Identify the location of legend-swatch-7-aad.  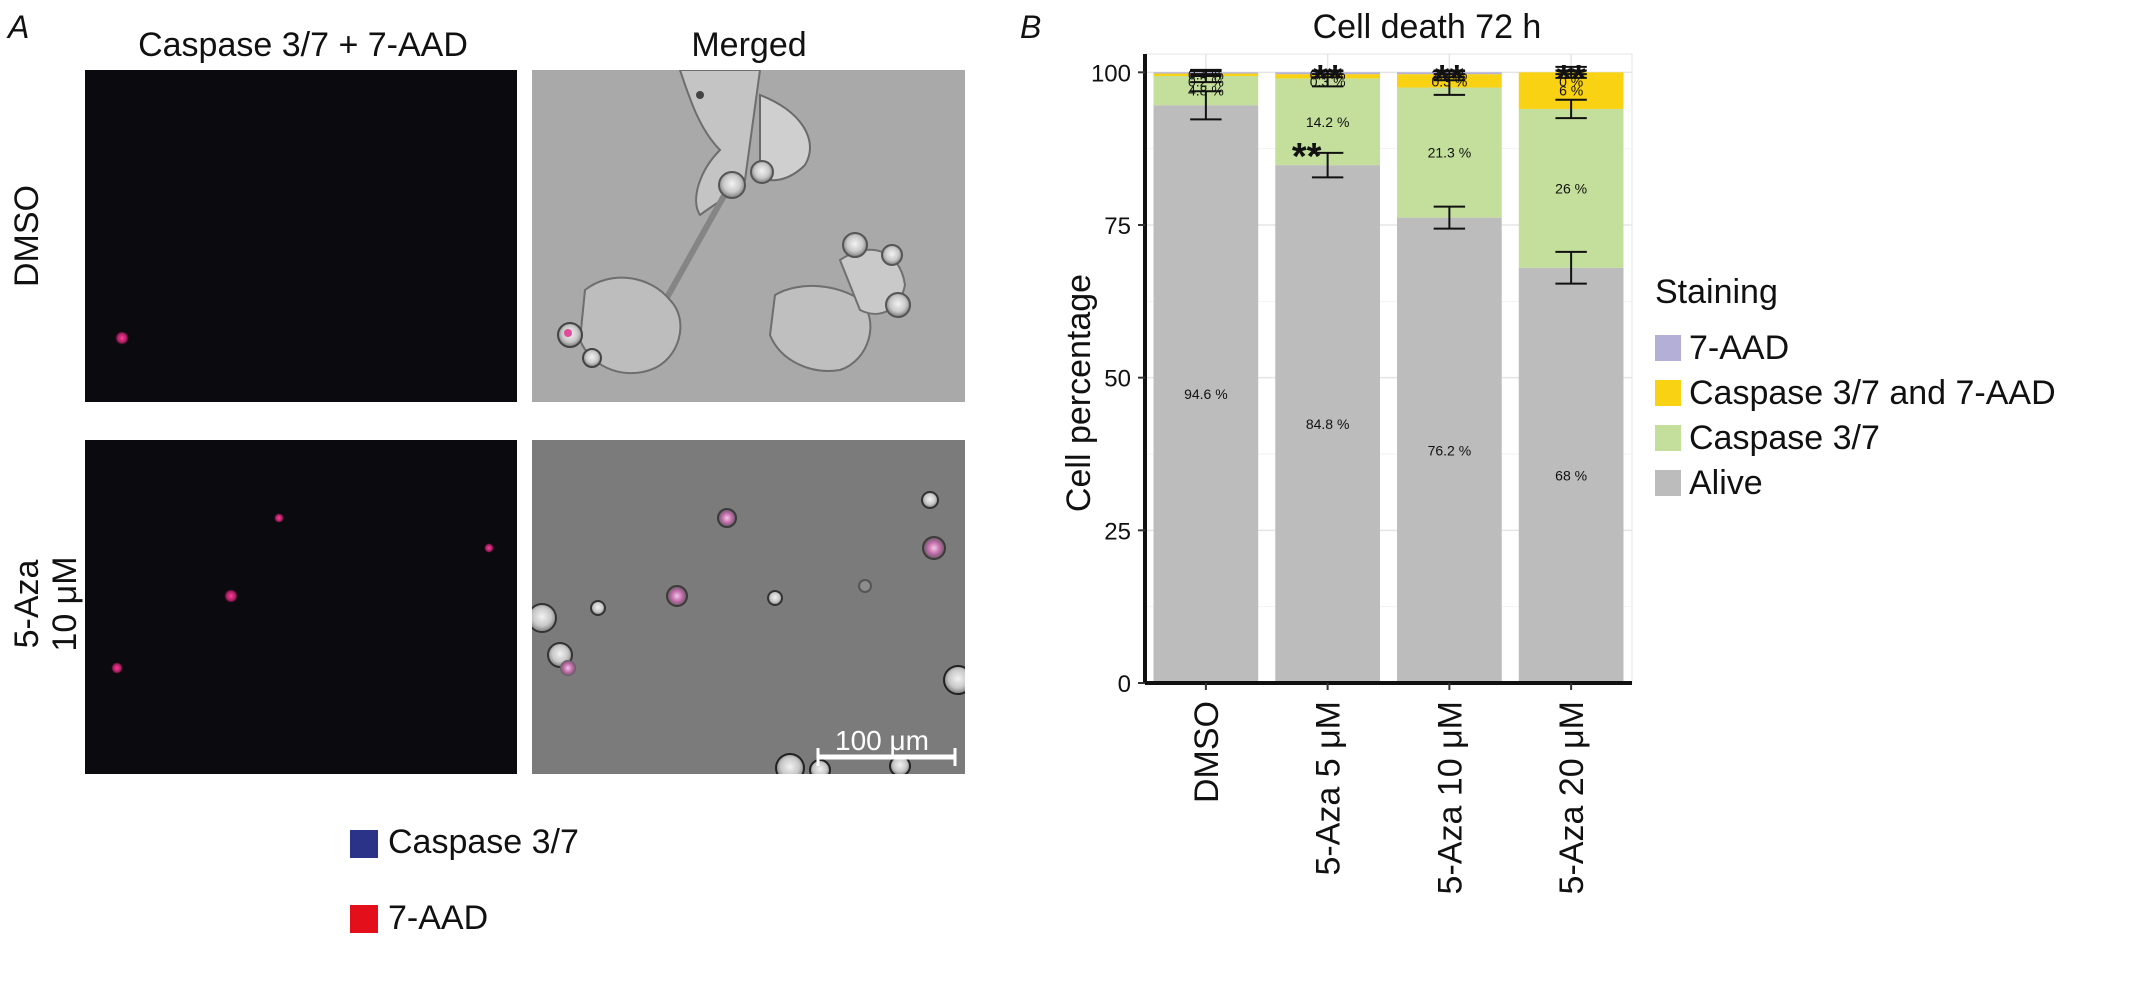
(1668, 348).